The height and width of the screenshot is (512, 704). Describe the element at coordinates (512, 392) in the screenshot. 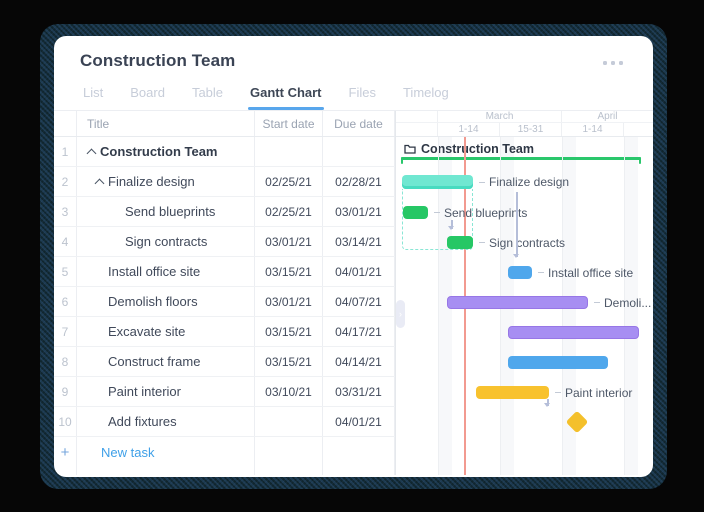

I see `gantt-bar-paint-interior` at that location.